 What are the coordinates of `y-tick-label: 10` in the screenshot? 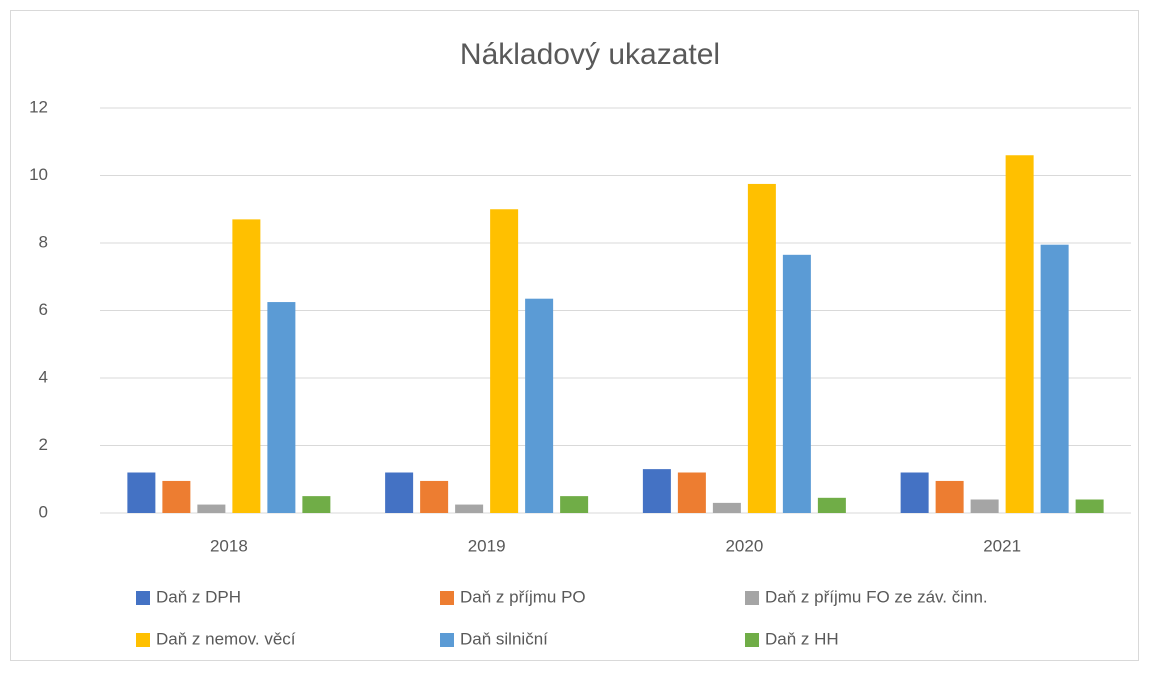 It's located at (38, 174).